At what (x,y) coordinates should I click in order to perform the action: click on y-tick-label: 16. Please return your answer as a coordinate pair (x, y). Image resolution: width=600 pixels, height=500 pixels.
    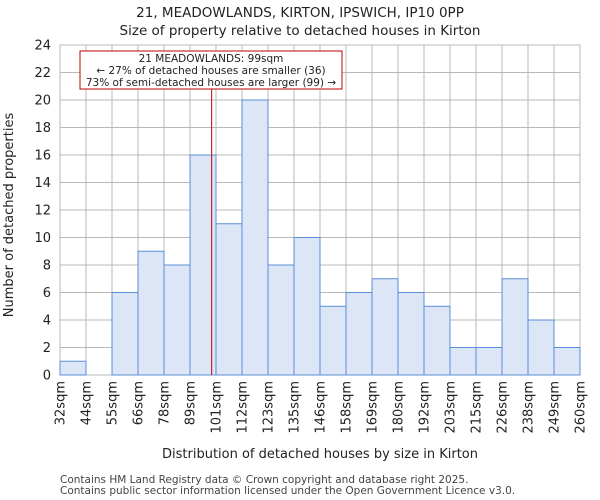
    Looking at the image, I should click on (42, 156).